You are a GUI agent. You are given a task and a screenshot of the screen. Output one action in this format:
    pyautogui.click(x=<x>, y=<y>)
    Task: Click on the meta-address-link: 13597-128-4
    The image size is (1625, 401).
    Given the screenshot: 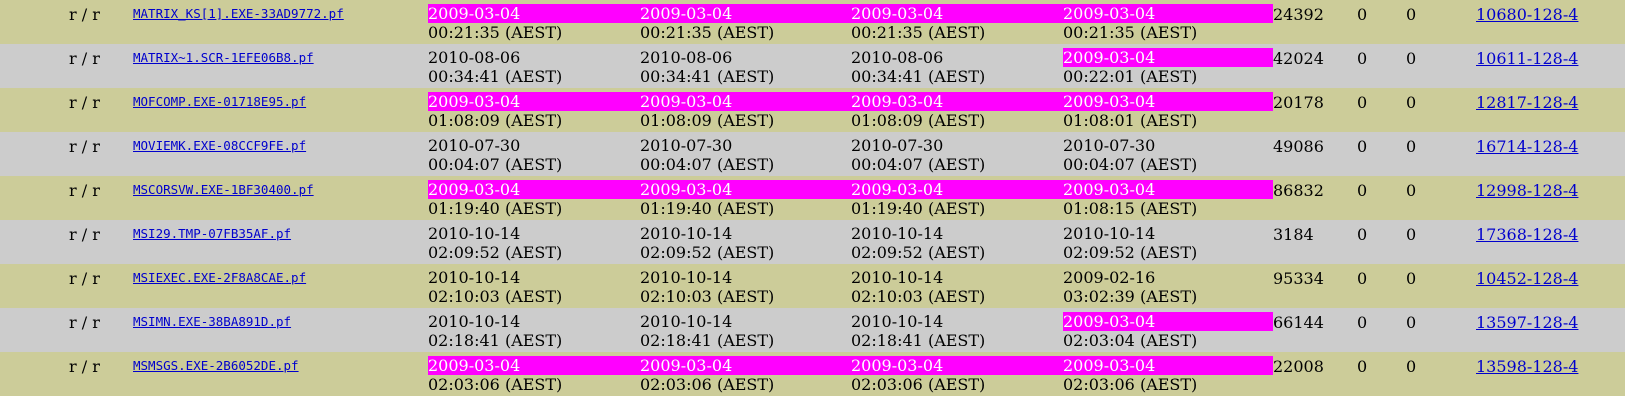 What is the action you would take?
    pyautogui.click(x=1527, y=322)
    